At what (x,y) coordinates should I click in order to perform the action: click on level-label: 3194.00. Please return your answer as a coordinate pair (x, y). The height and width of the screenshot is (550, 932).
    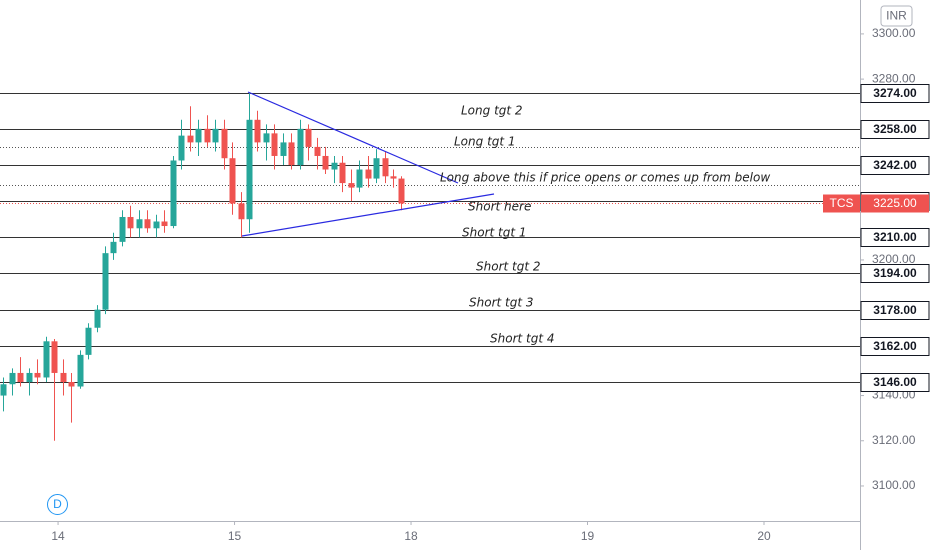
    Looking at the image, I should click on (895, 273).